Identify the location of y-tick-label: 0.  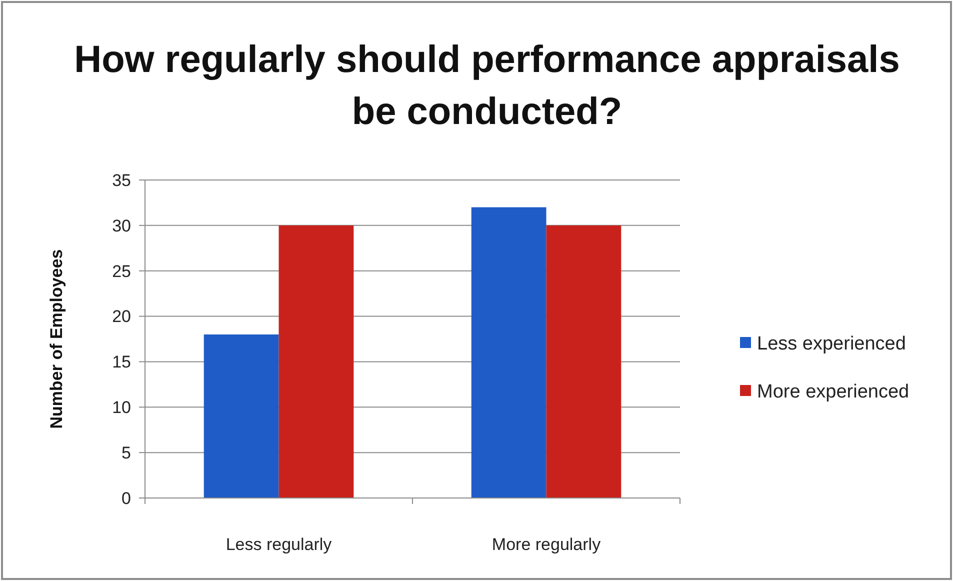
(126, 498).